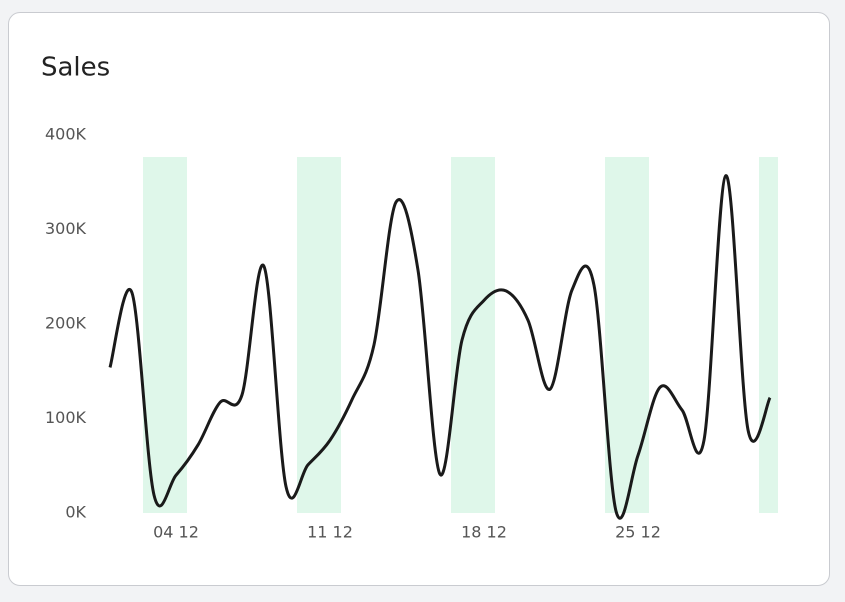 The height and width of the screenshot is (602, 845). Describe the element at coordinates (66, 134) in the screenshot. I see `y-tick-label: 400K` at that location.